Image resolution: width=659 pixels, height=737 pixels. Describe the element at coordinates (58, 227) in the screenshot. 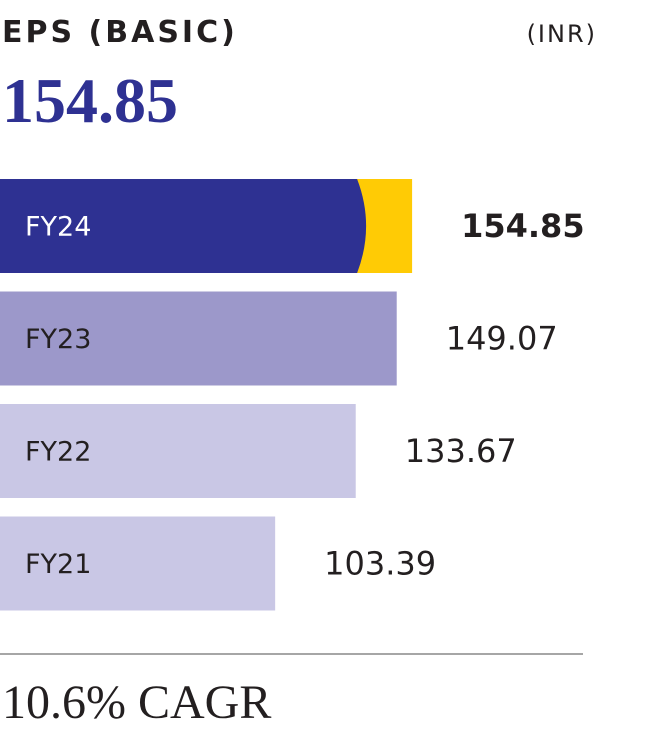

I see `category-label: FY24` at that location.